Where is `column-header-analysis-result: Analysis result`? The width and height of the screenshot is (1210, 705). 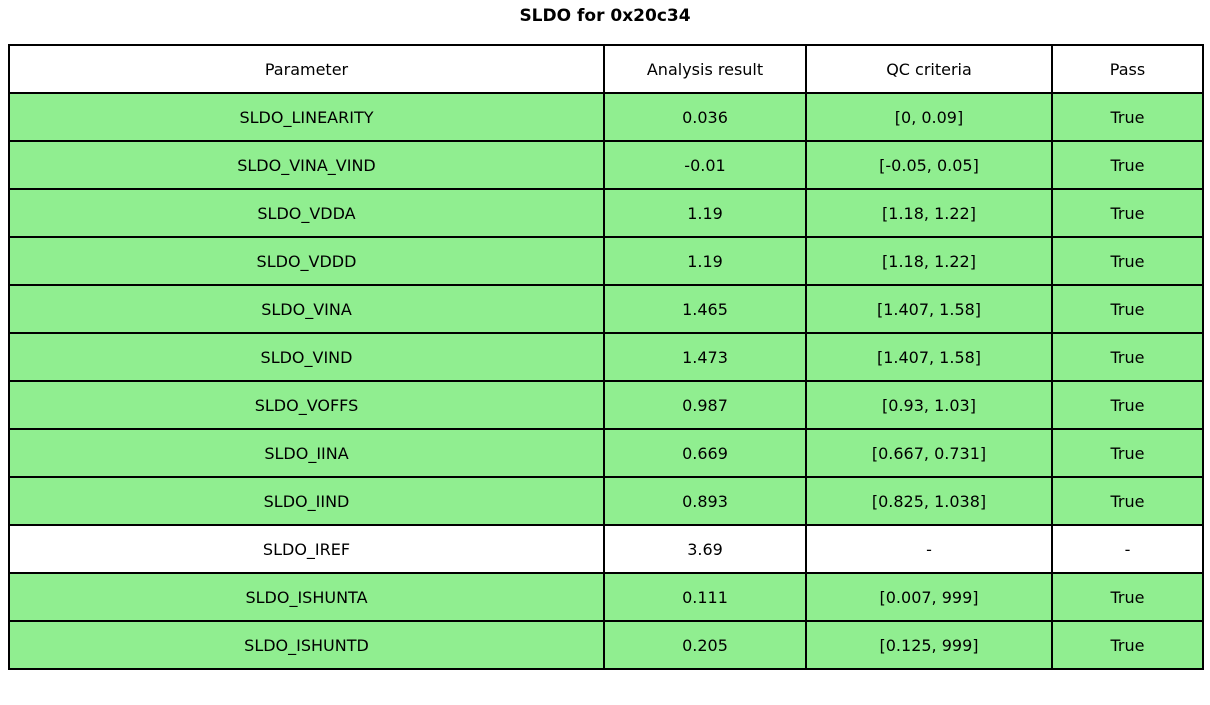
column-header-analysis-result: Analysis result is located at coordinates (705, 69).